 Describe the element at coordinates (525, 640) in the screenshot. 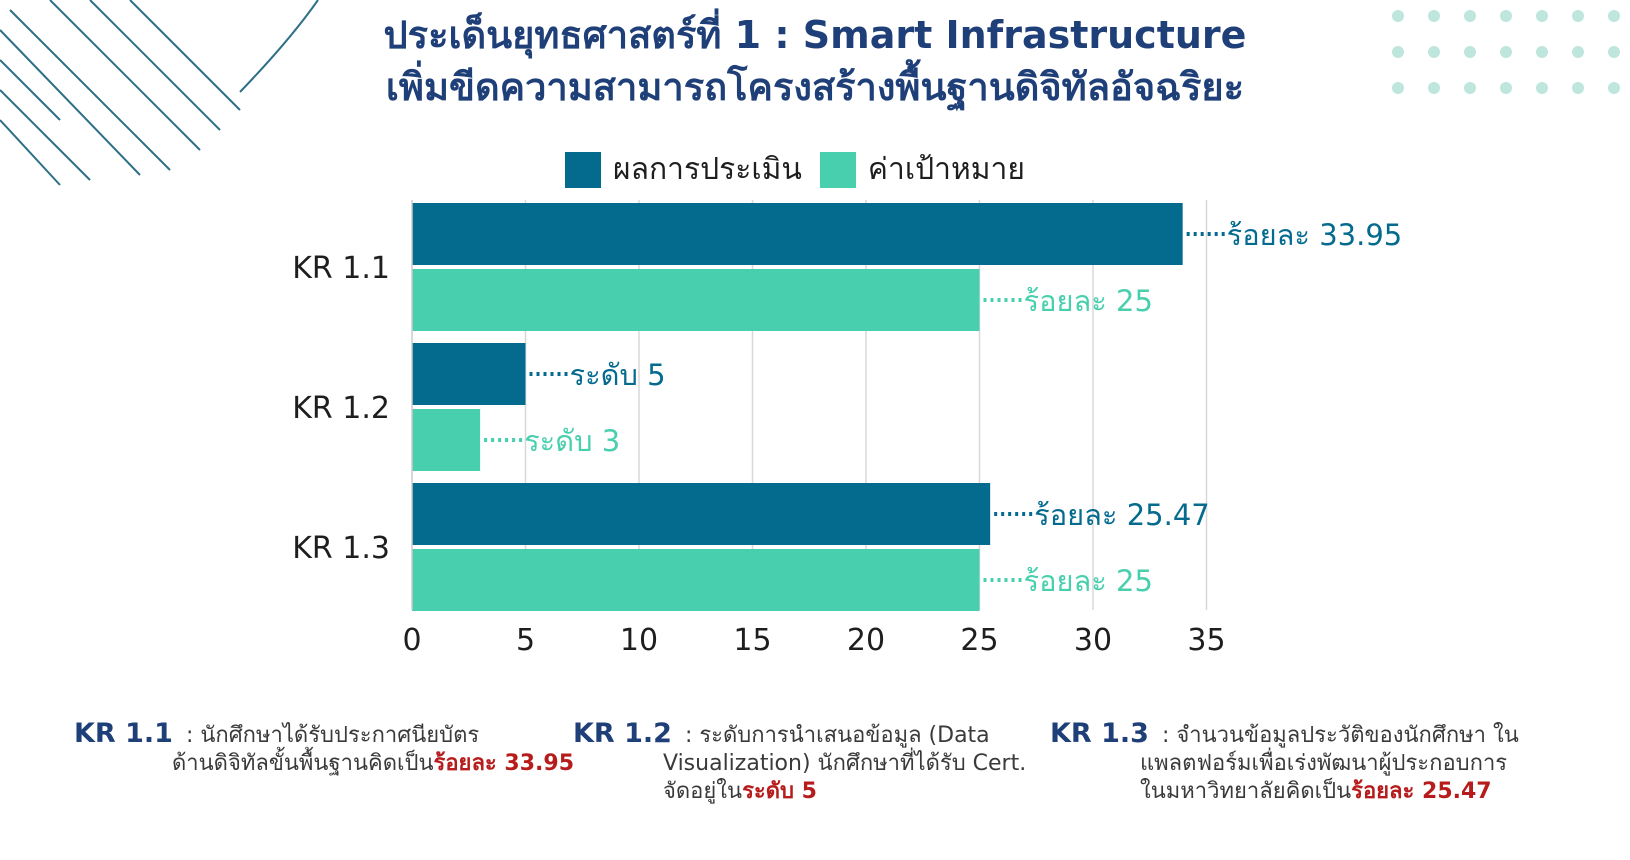

I see `x-tick-label: 5` at that location.